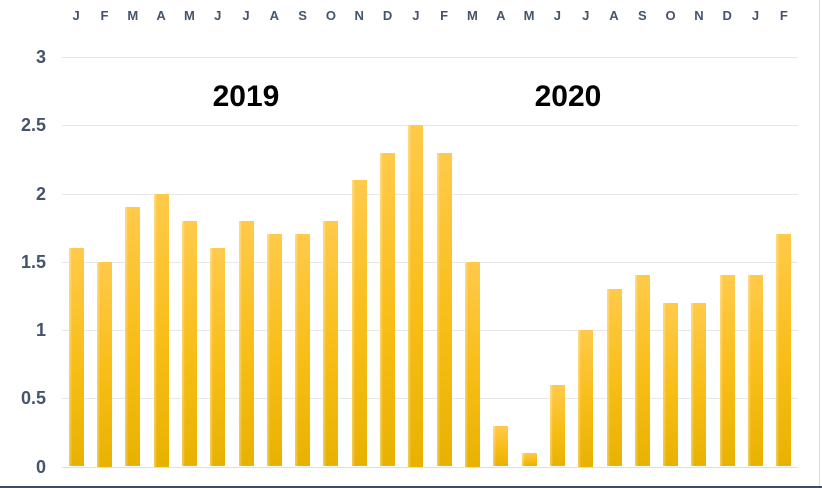  Describe the element at coordinates (40, 330) in the screenshot. I see `y-tick-label: 1` at that location.